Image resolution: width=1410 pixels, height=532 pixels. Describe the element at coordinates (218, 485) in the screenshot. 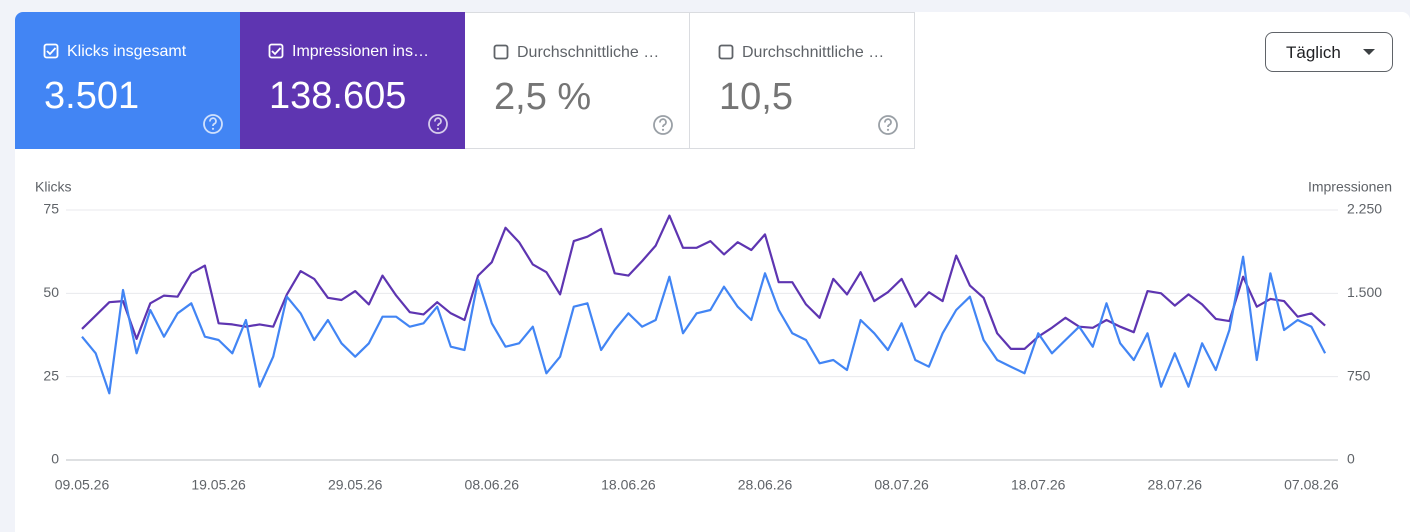

I see `x-tick-label: 19.05.26` at that location.